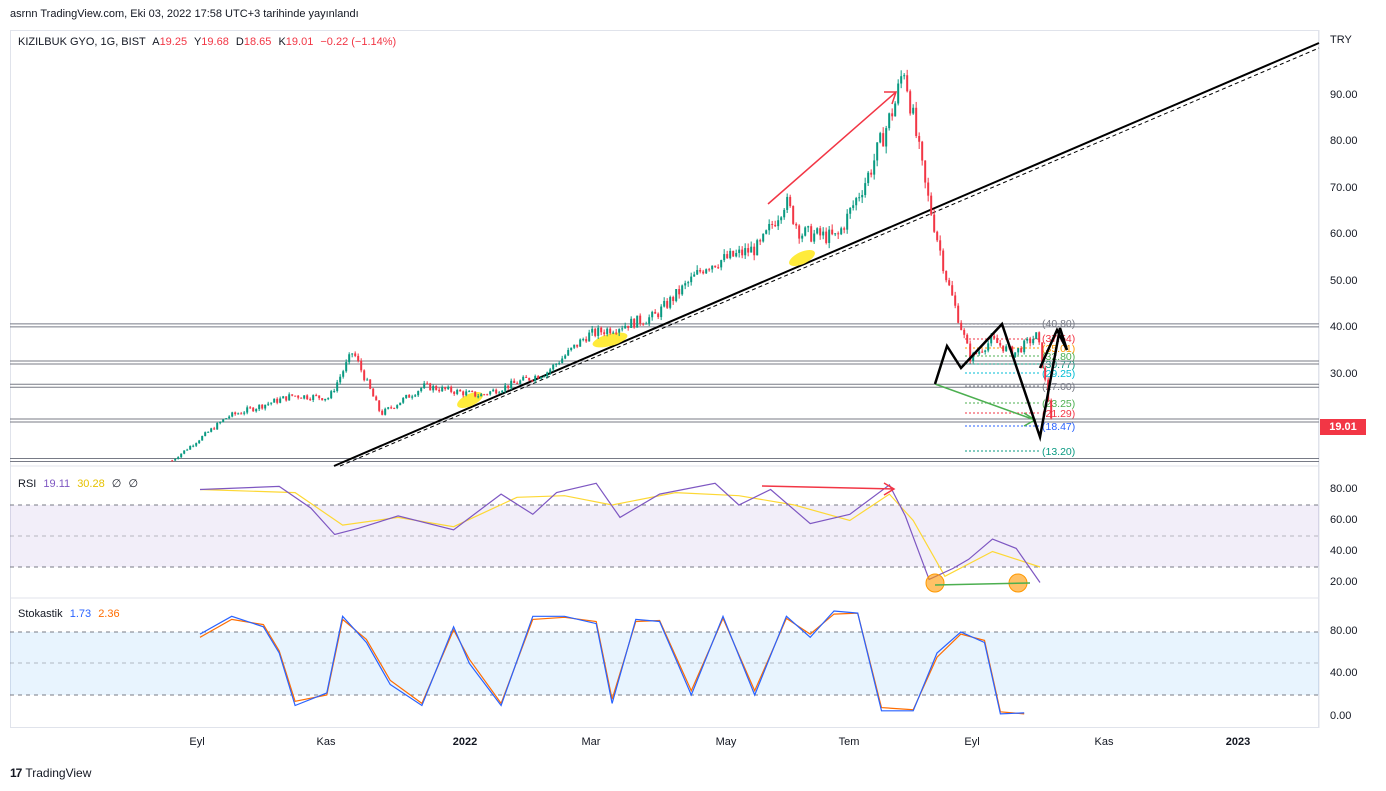 This screenshot has height=791, width=1386. I want to click on divergence-arrow-price, so click(832, 148).